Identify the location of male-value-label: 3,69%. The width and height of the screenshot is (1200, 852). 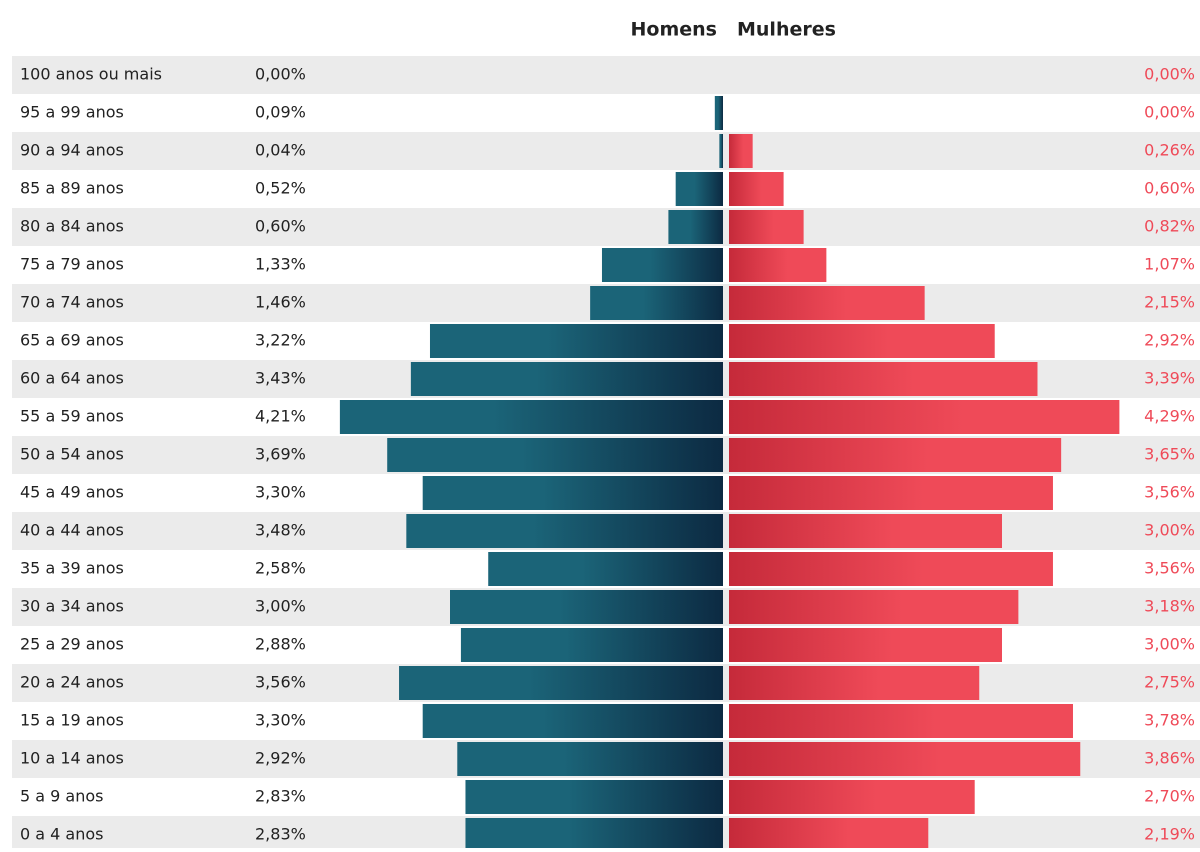
(280, 454).